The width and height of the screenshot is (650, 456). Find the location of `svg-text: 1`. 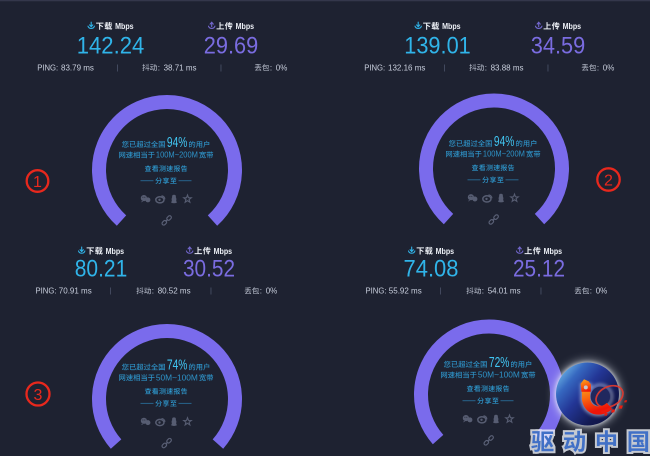

svg-text: 1 is located at coordinates (37, 182).